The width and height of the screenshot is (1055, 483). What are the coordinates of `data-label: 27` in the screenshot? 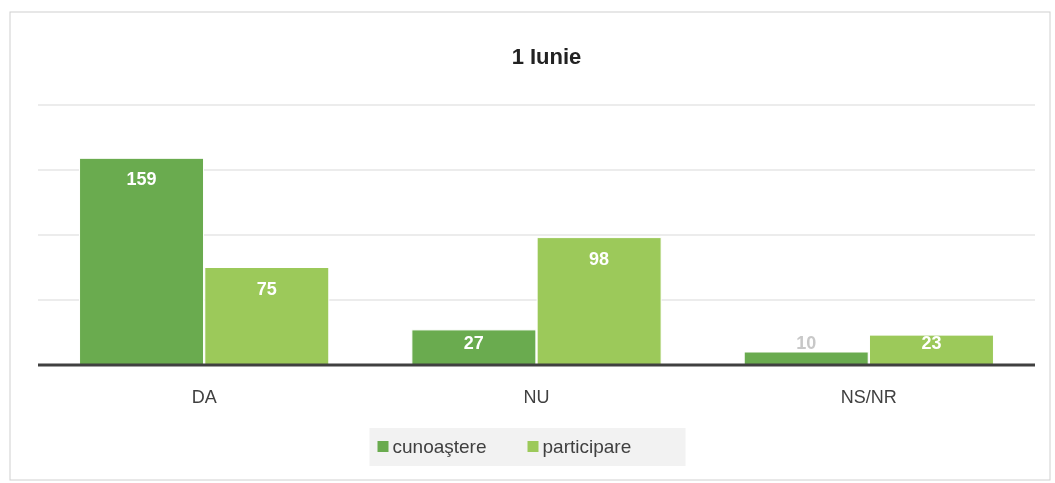 It's located at (473, 343).